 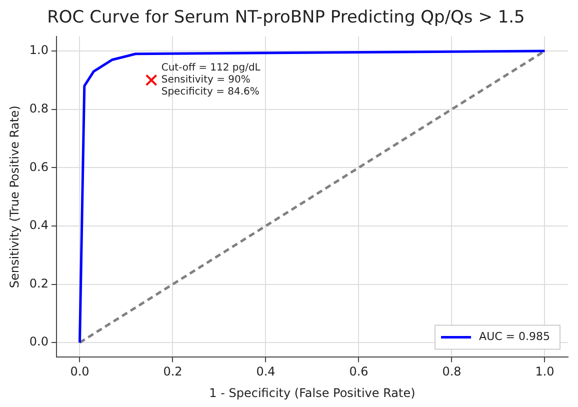 What do you see at coordinates (211, 80) in the screenshot?
I see `annotation: Cut-off = 112 pg/dL Sensitivity = 90% Specificity = 84.6%` at bounding box center [211, 80].